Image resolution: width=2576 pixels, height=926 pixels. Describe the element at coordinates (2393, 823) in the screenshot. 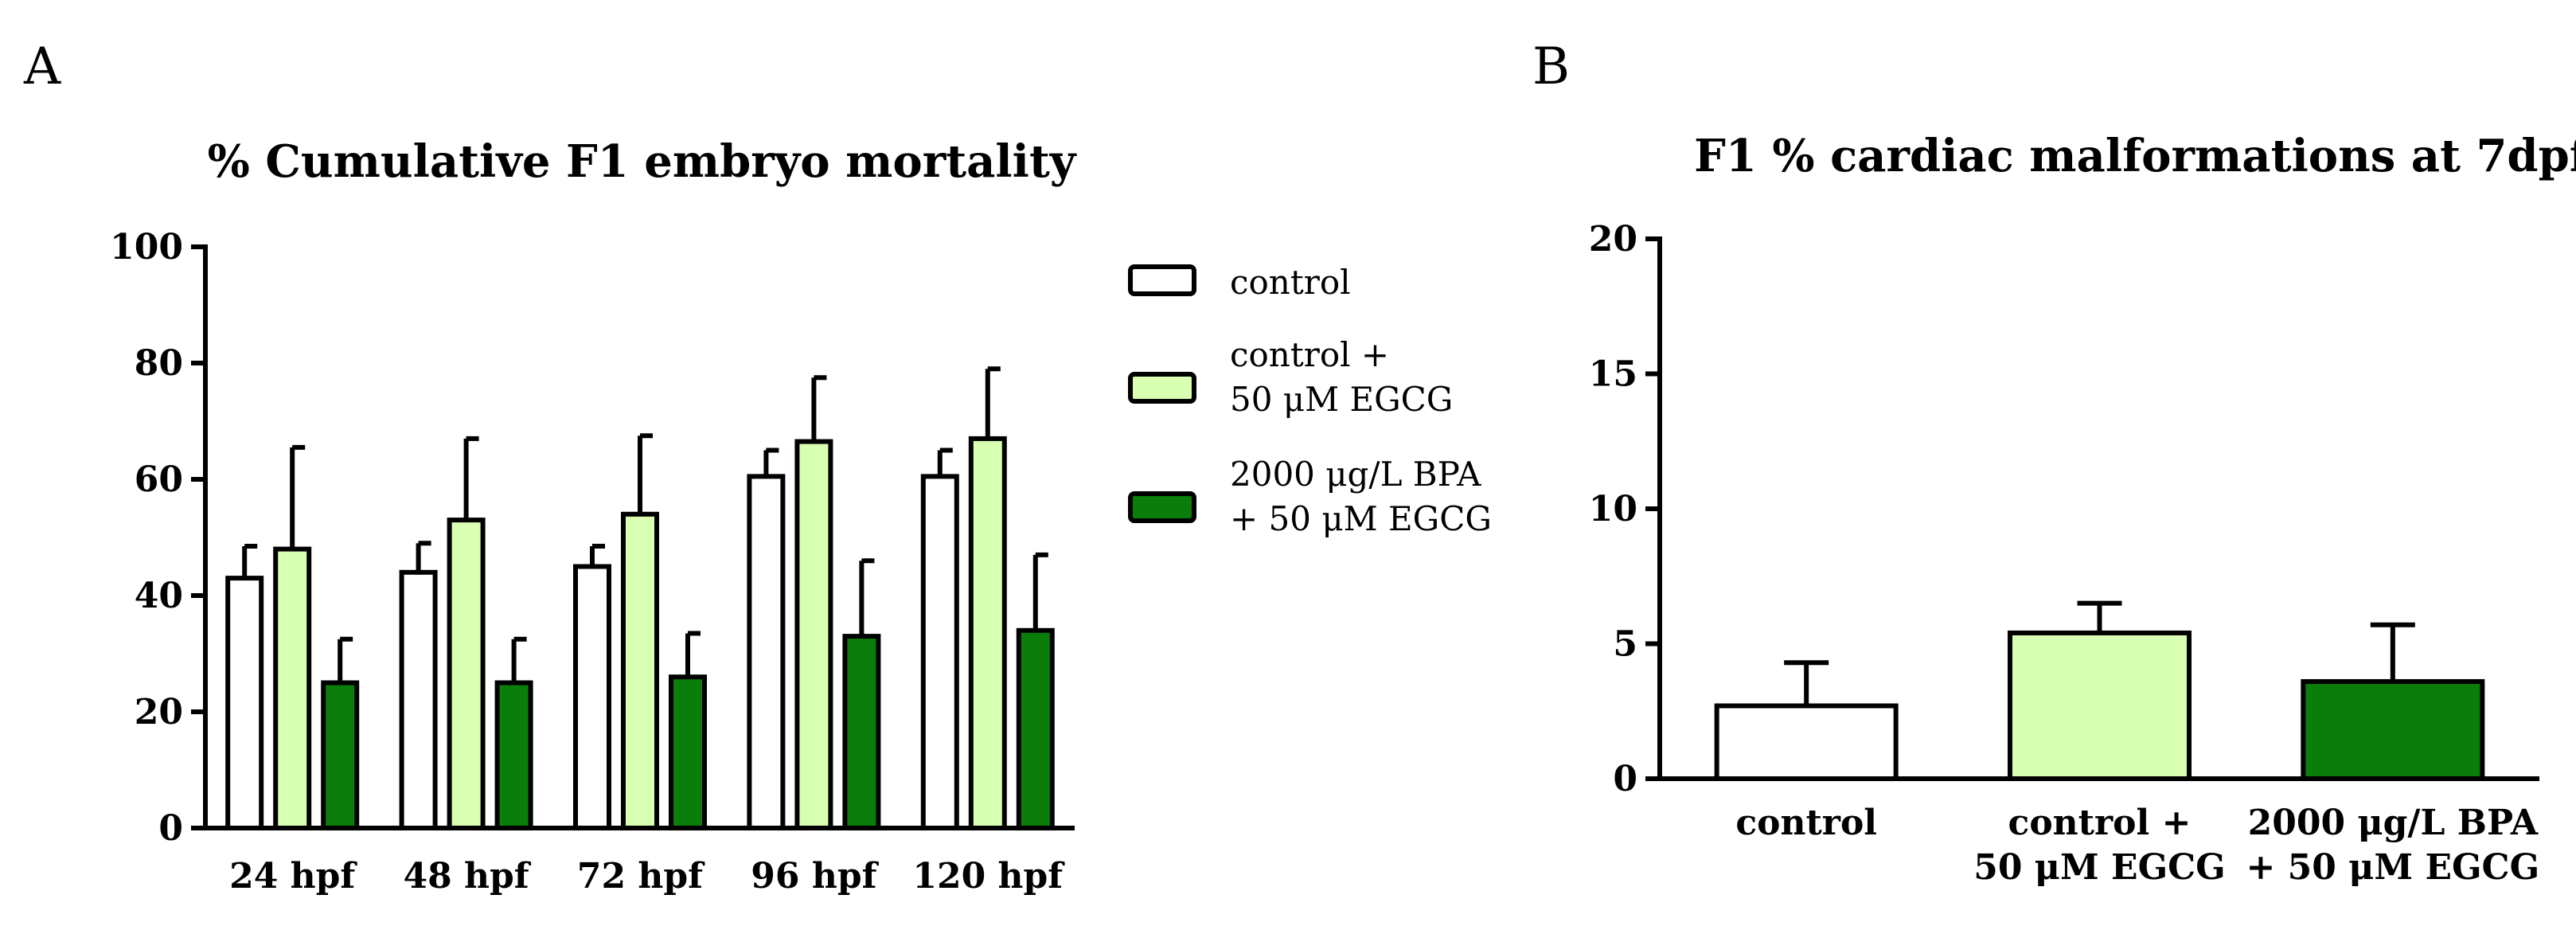

I see `x-tick-label: 2000 μg/L BPA` at that location.